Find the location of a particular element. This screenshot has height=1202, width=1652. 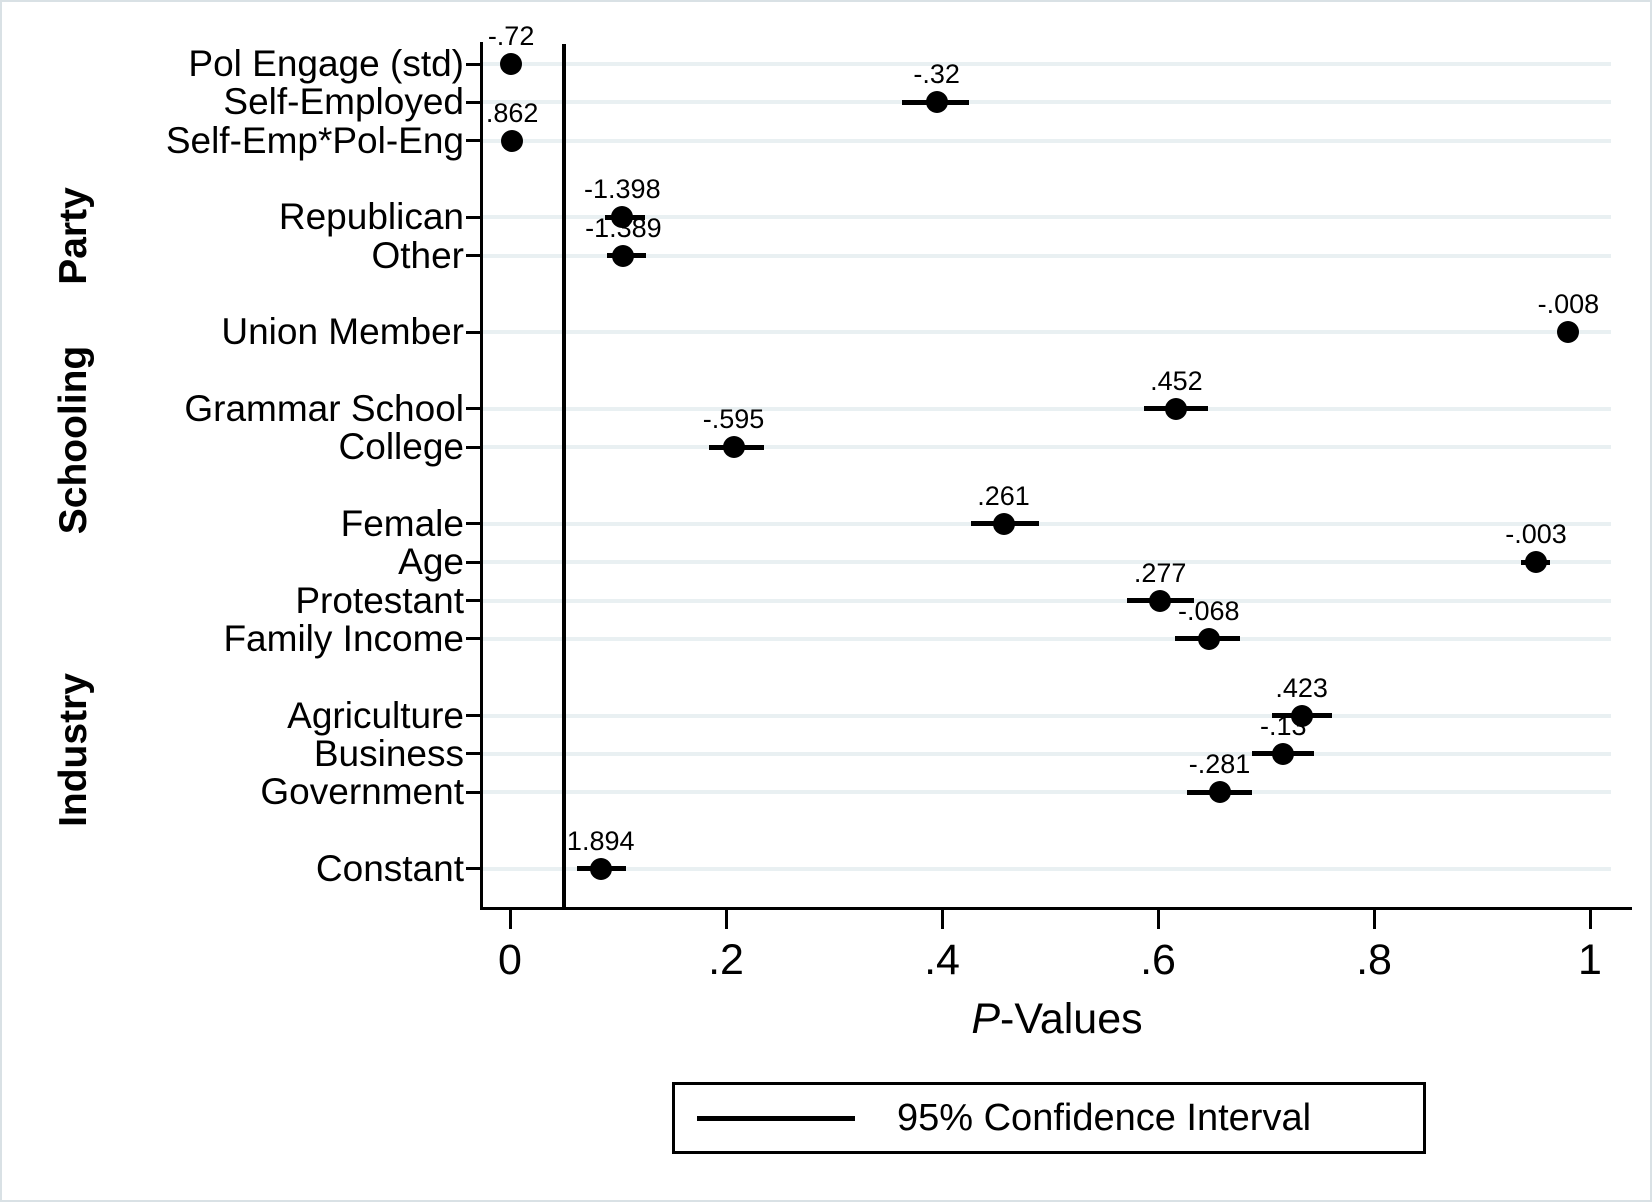

x-axis-title: P-Values is located at coordinates (1057, 1019).